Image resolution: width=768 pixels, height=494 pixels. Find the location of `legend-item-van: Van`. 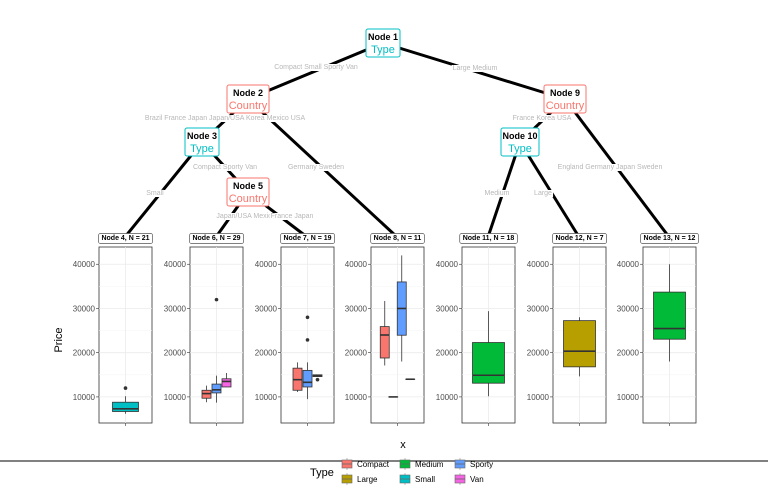

legend-item-van: Van is located at coordinates (469, 479).